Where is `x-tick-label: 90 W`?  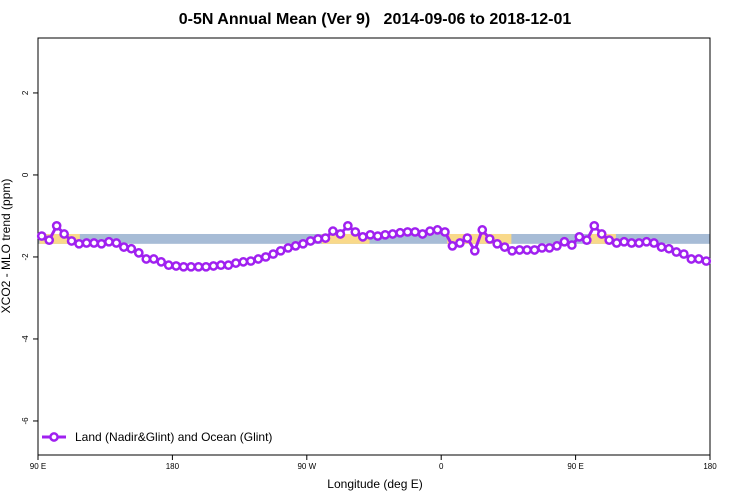 x-tick-label: 90 W is located at coordinates (306, 466).